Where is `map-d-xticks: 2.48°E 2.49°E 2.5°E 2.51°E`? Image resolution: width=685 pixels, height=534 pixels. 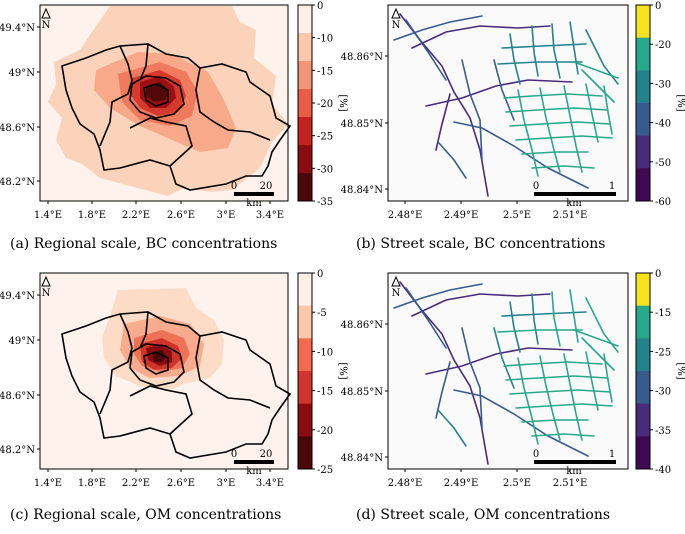 map-d-xticks: 2.48°E 2.49°E 2.5°E 2.51°E is located at coordinates (487, 479).